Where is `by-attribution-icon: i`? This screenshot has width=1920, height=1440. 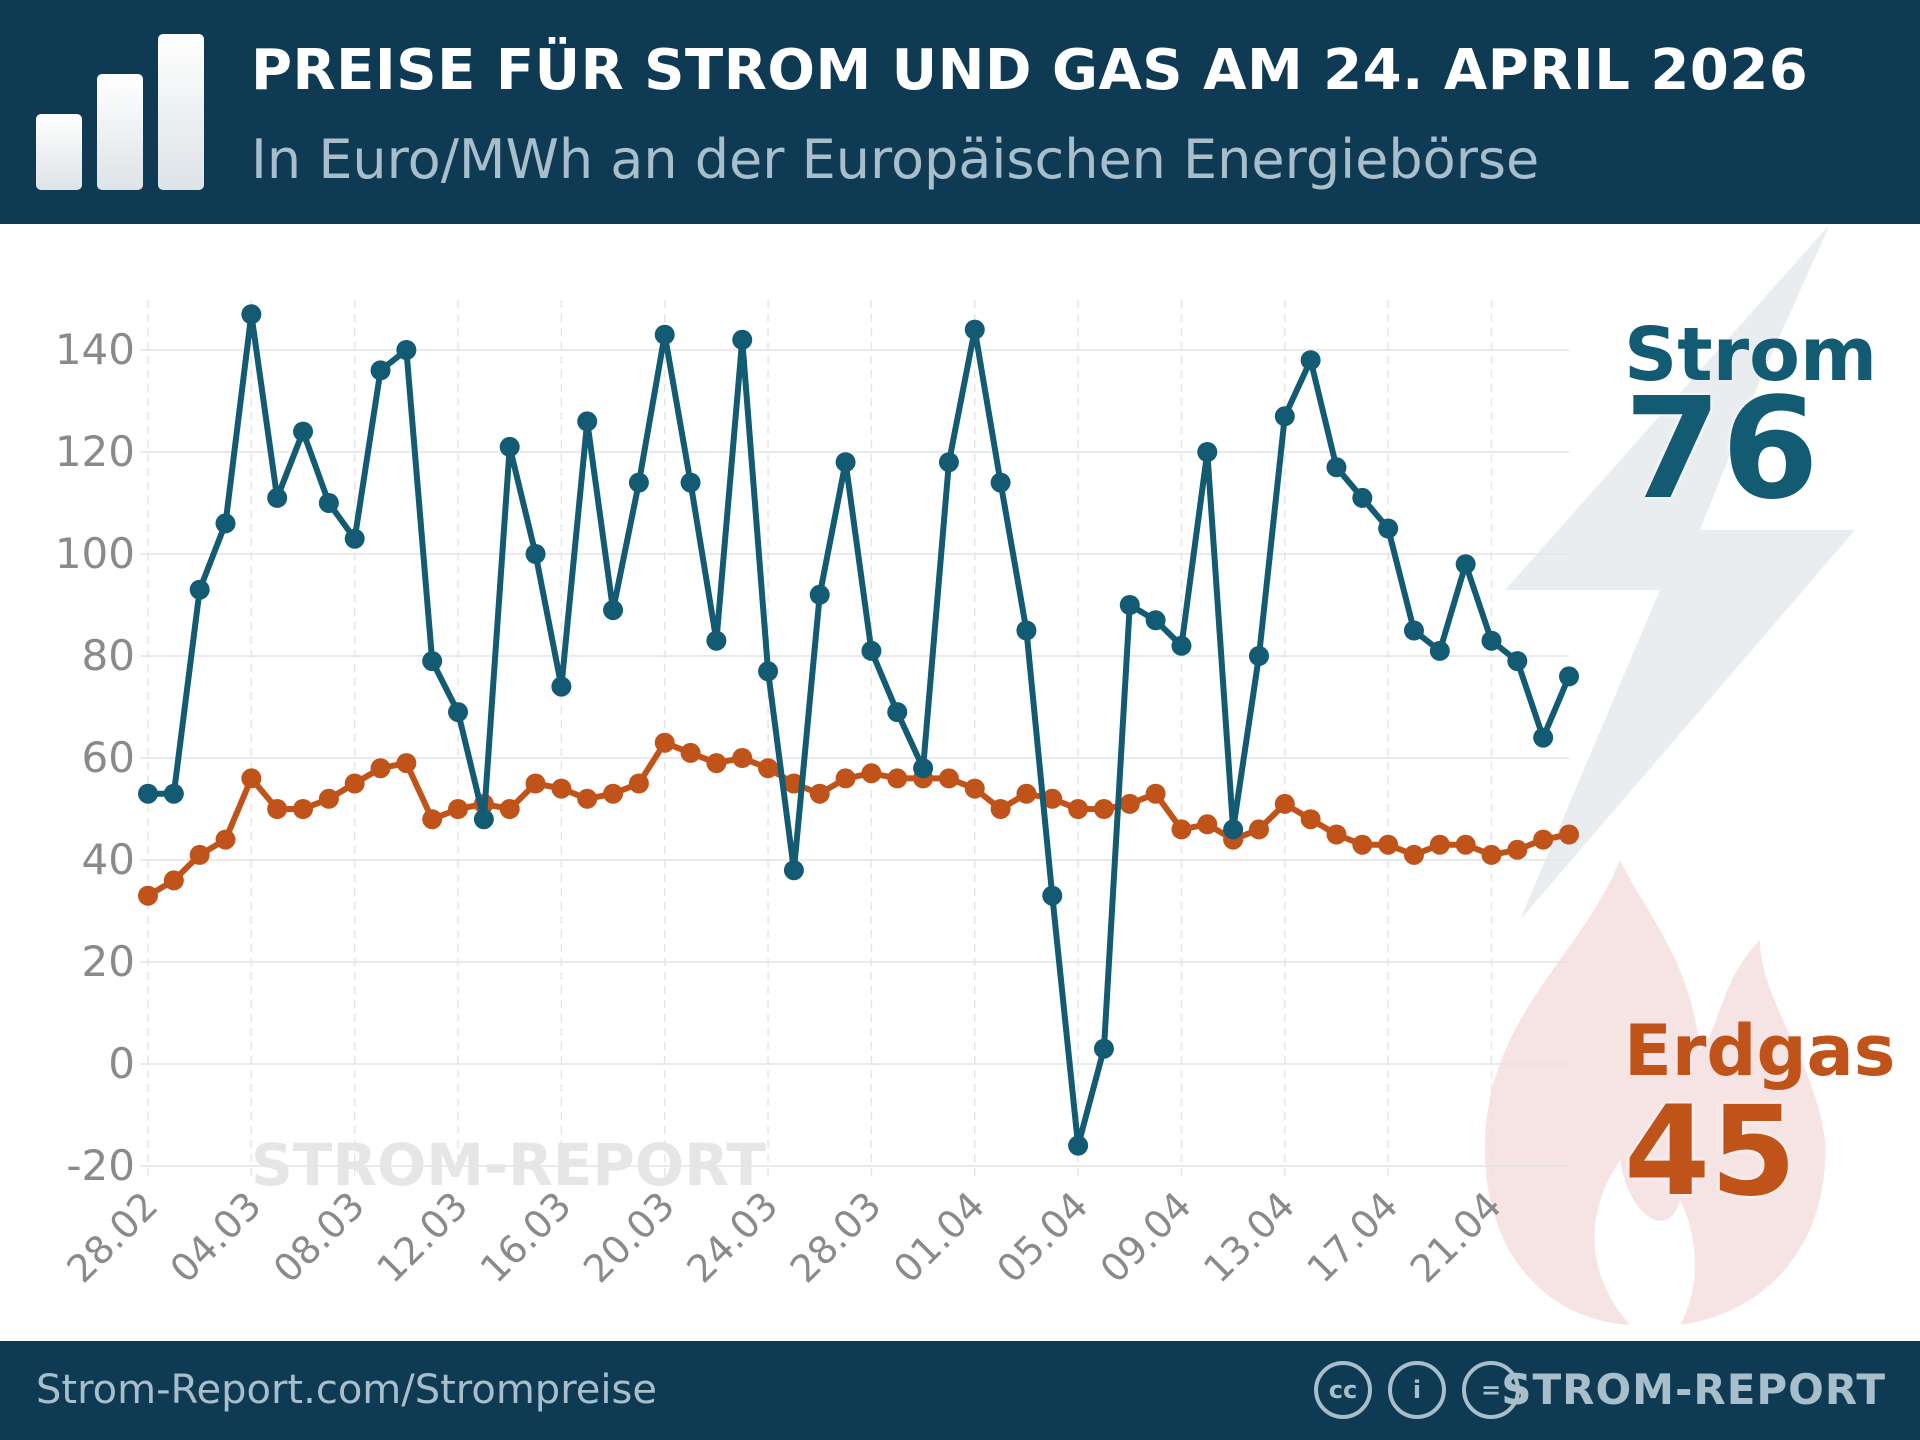
by-attribution-icon: i is located at coordinates (1417, 1390).